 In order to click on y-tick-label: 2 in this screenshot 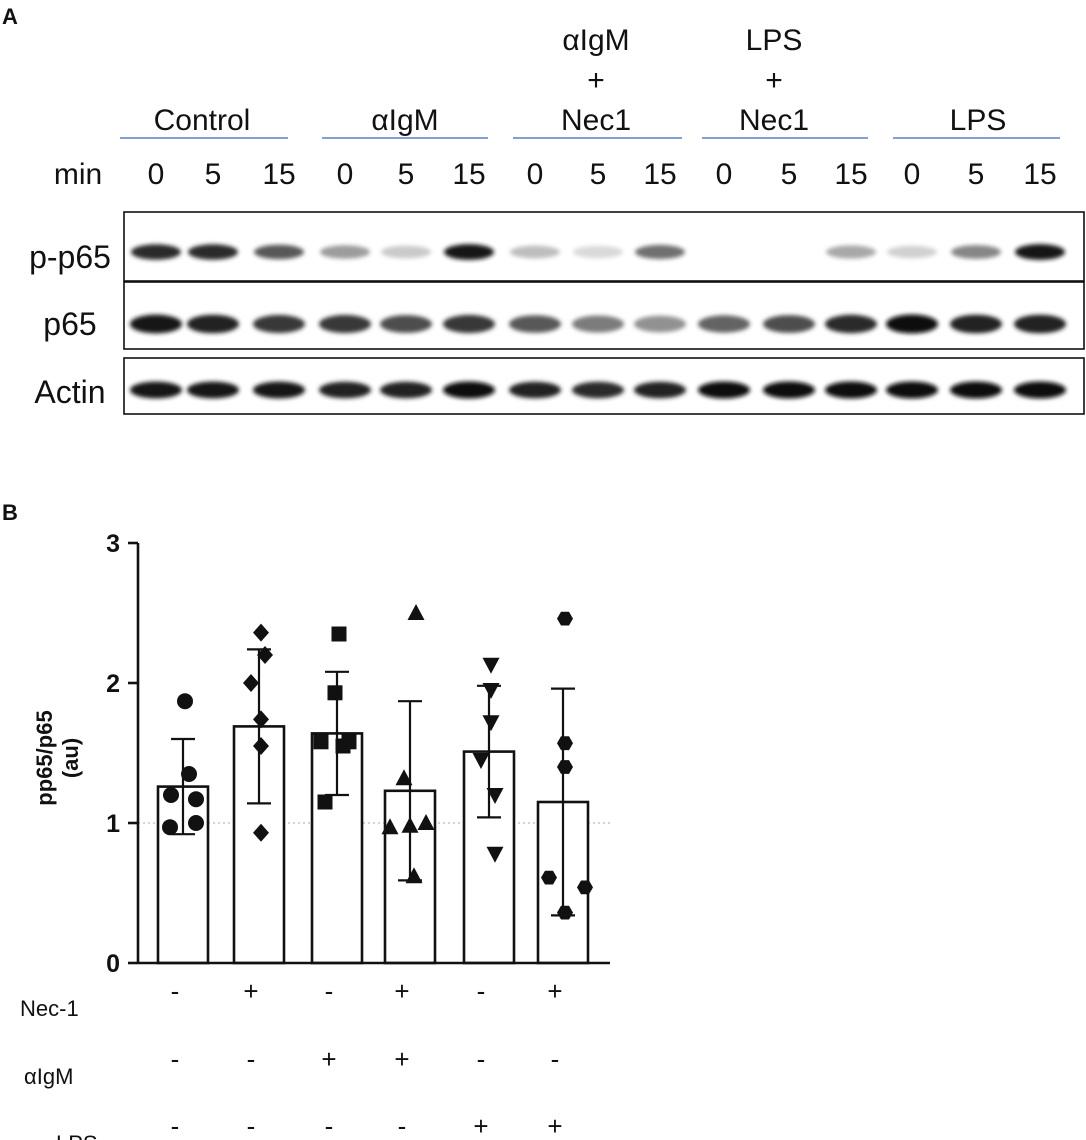, I will do `click(113, 684)`.